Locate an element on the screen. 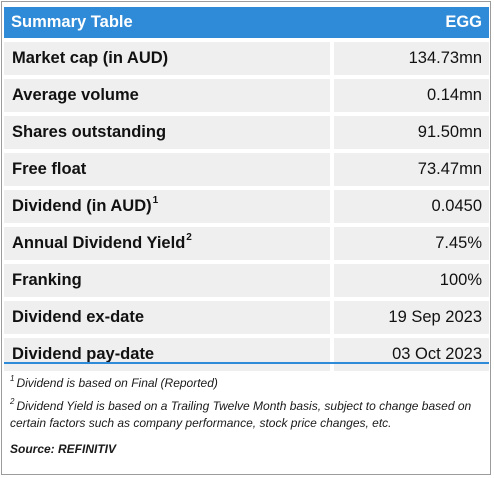 This screenshot has width=494, height=478. table-row: Annual Dividend Yield2 7.45% is located at coordinates (246, 243).